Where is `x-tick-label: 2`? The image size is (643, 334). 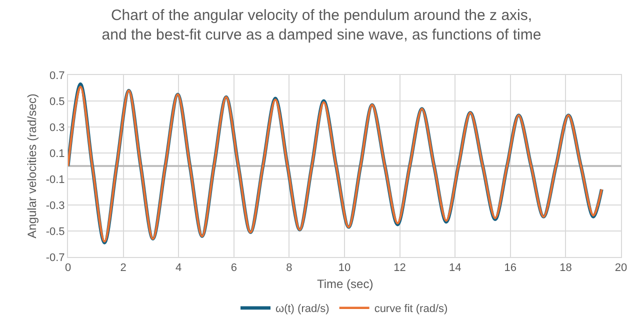
x-tick-label: 2 is located at coordinates (123, 268).